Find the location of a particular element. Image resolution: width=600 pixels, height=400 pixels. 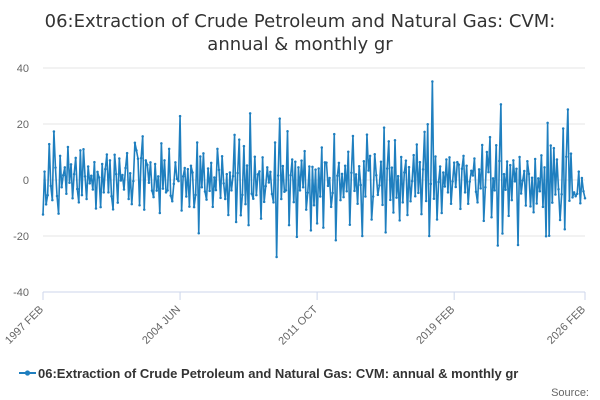

x-tick-label: 1997 FEB is located at coordinates (24, 325).